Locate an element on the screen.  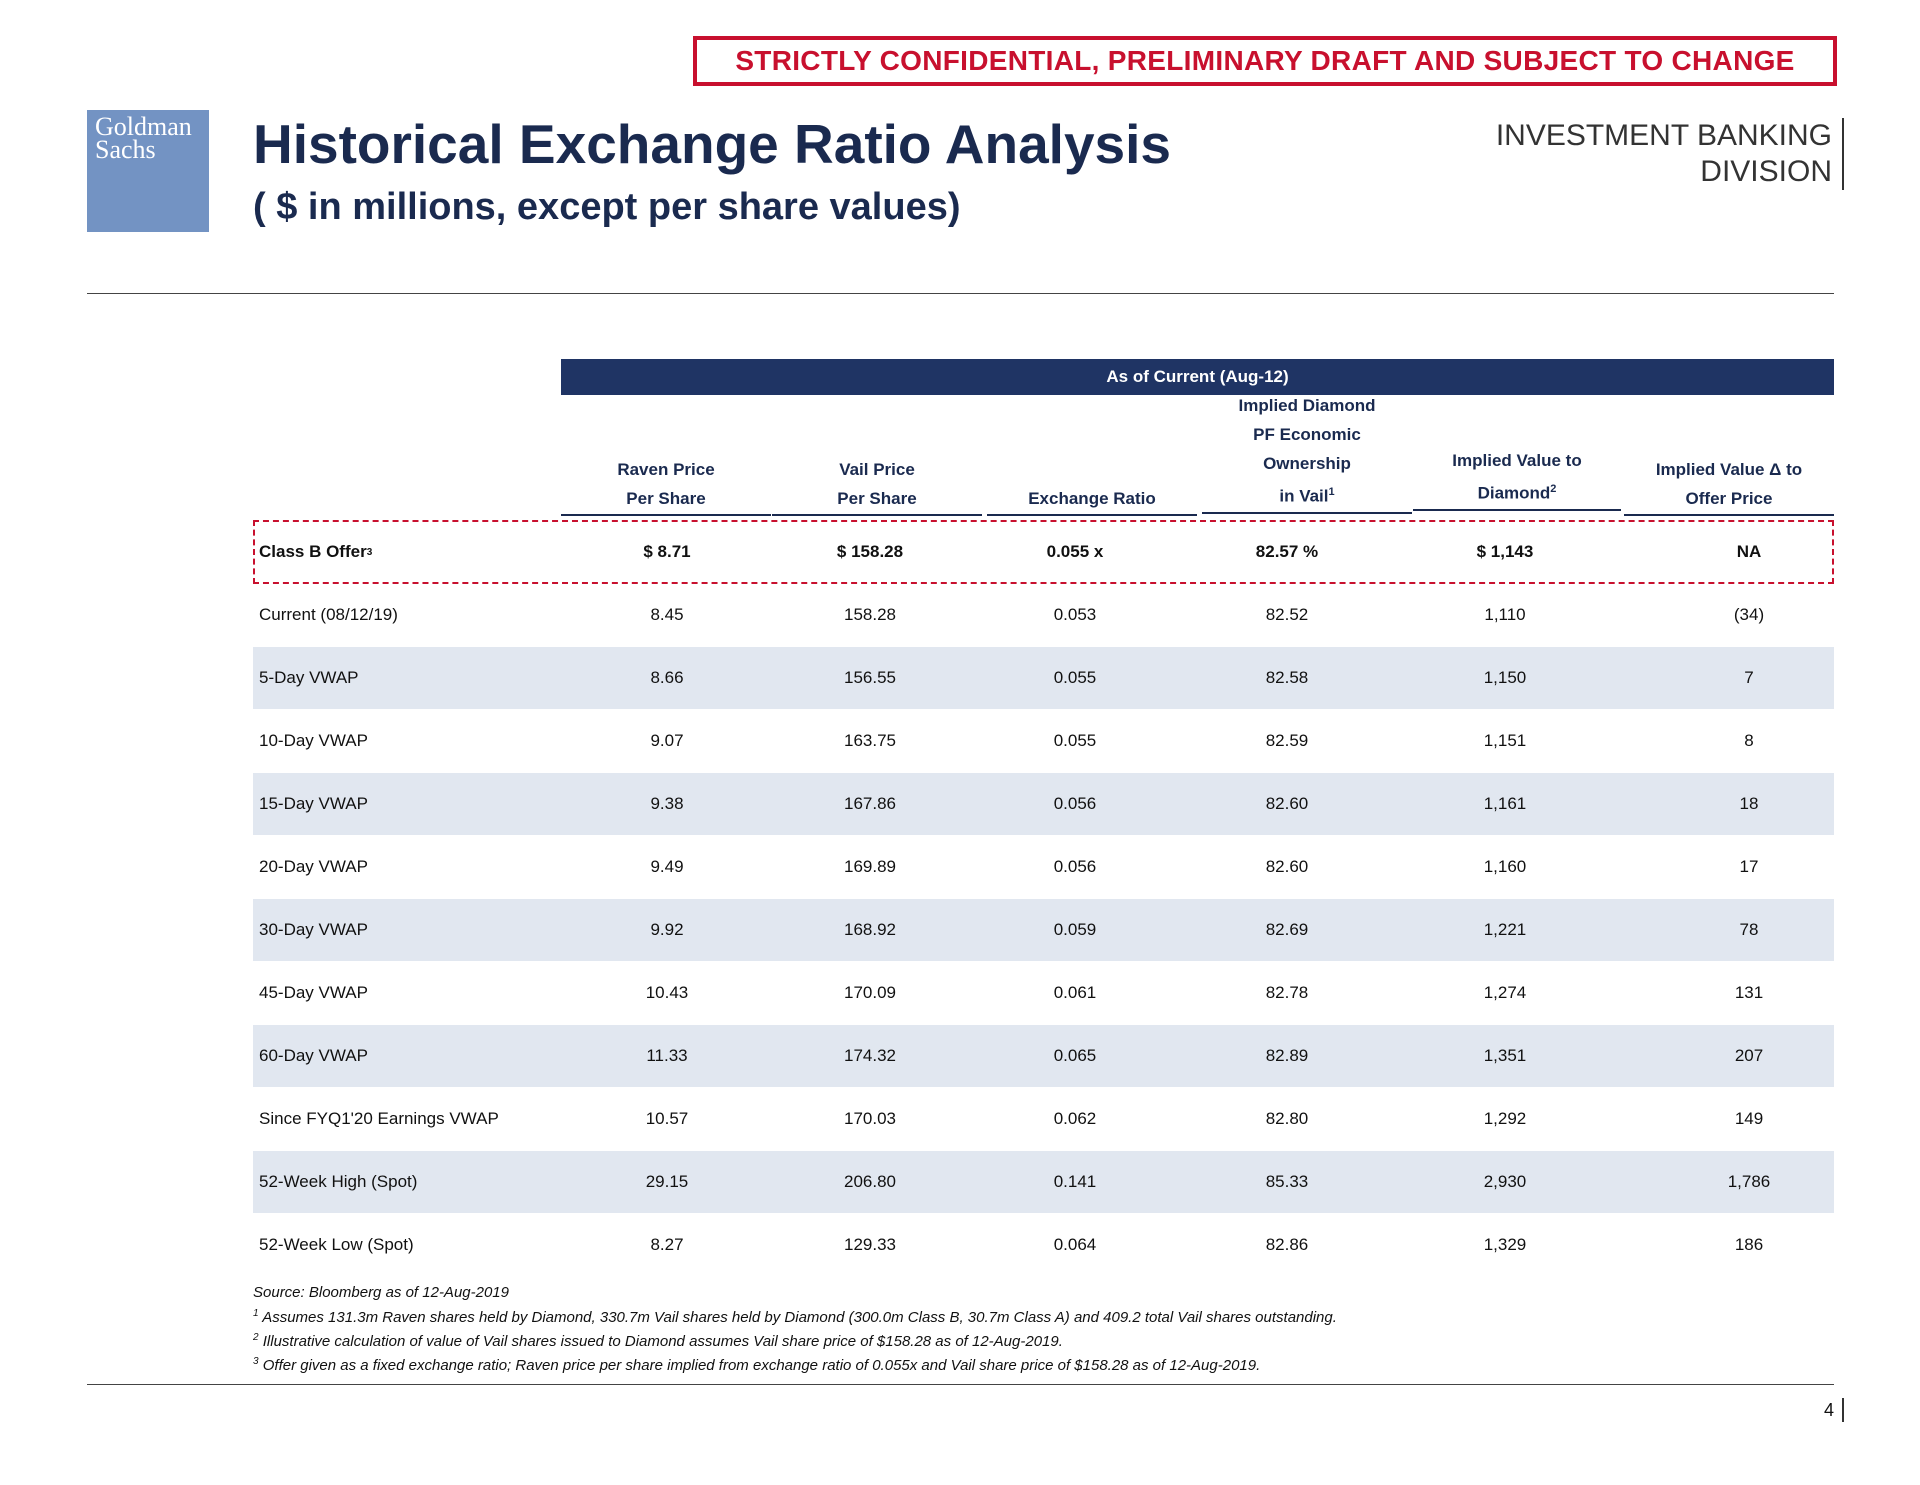
row-label: 30-Day VWAP is located at coordinates (313, 929).